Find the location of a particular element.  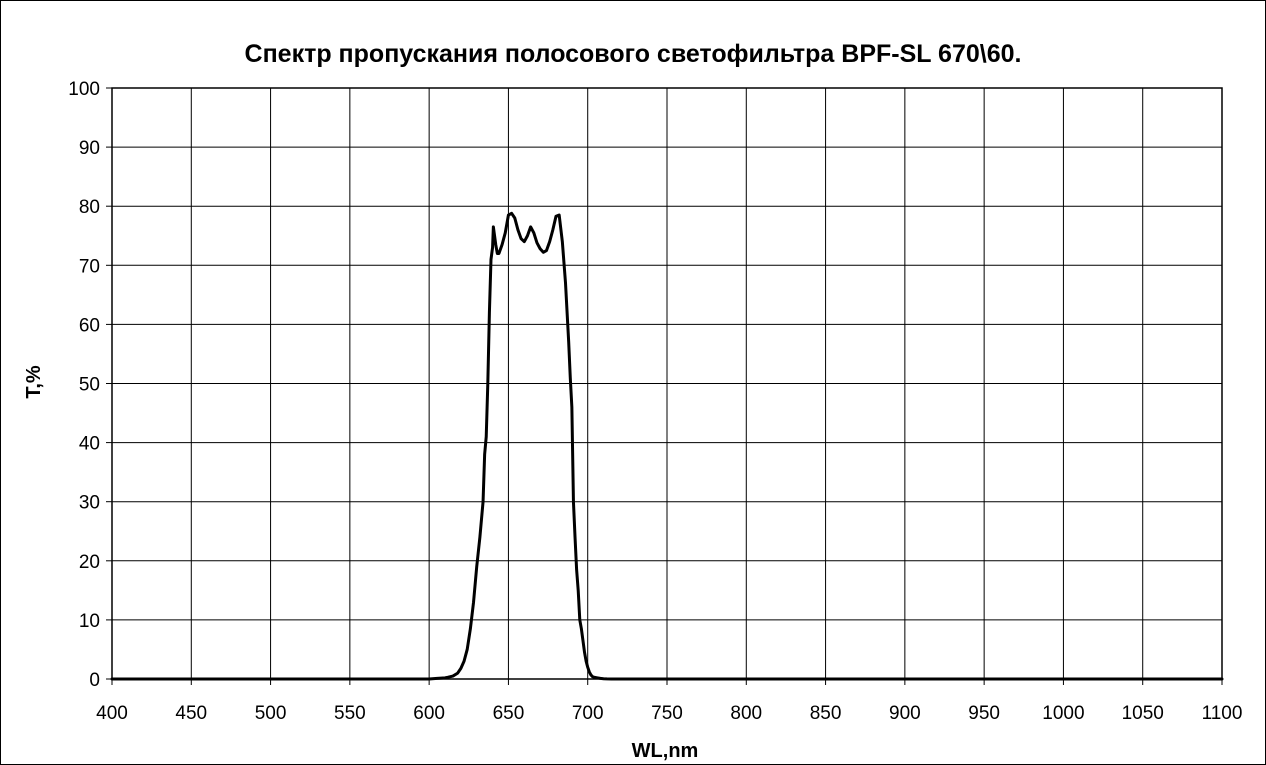

x-tick-label: 800 is located at coordinates (746, 713).